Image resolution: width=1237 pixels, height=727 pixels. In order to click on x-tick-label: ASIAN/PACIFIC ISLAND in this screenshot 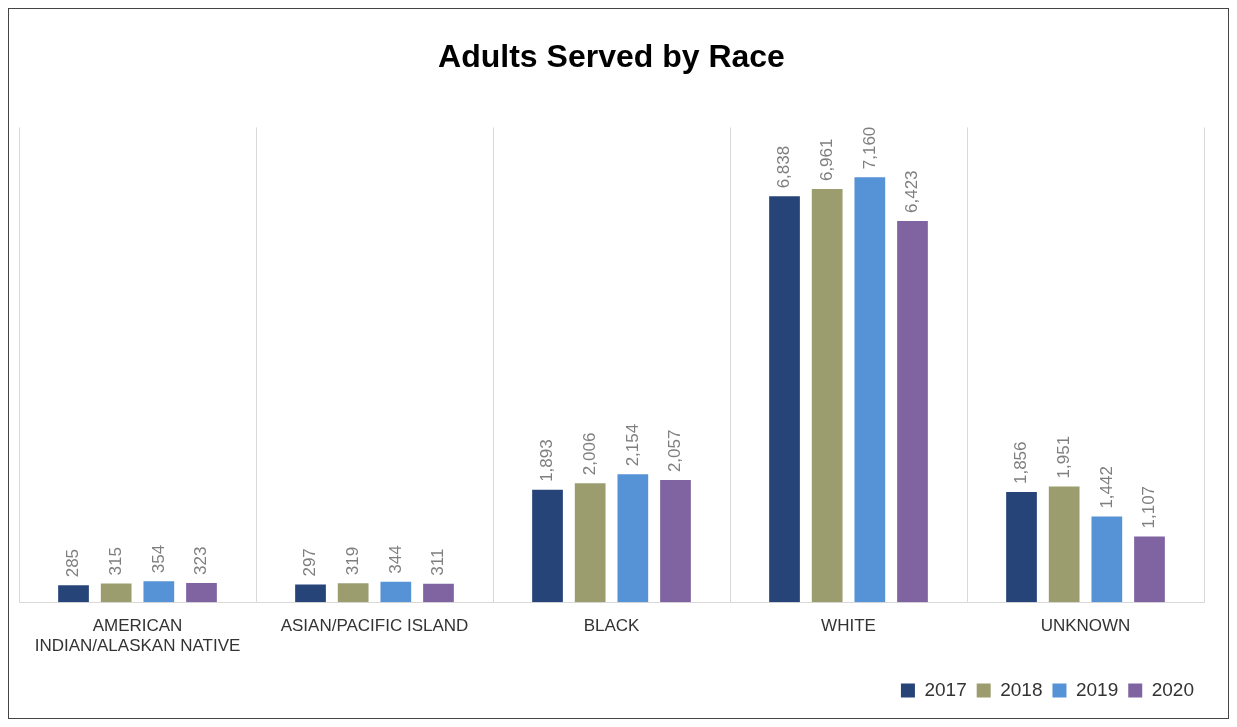, I will do `click(374, 626)`.